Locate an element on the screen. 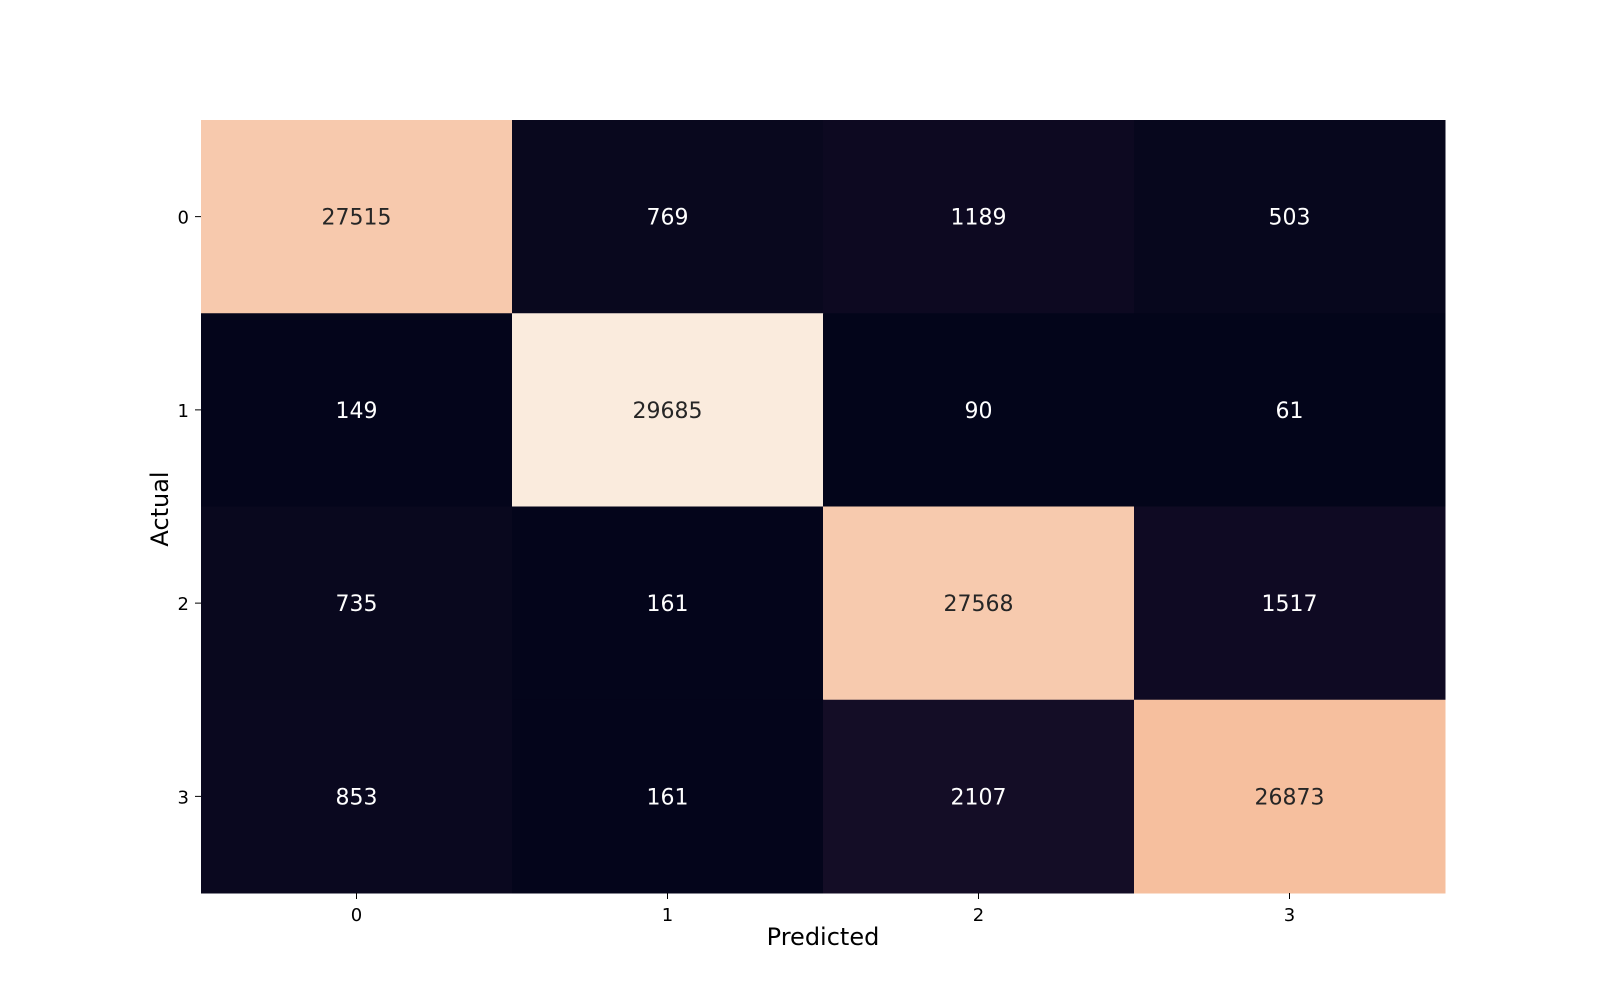  y-tick-label-2: 2 is located at coordinates (183, 604).